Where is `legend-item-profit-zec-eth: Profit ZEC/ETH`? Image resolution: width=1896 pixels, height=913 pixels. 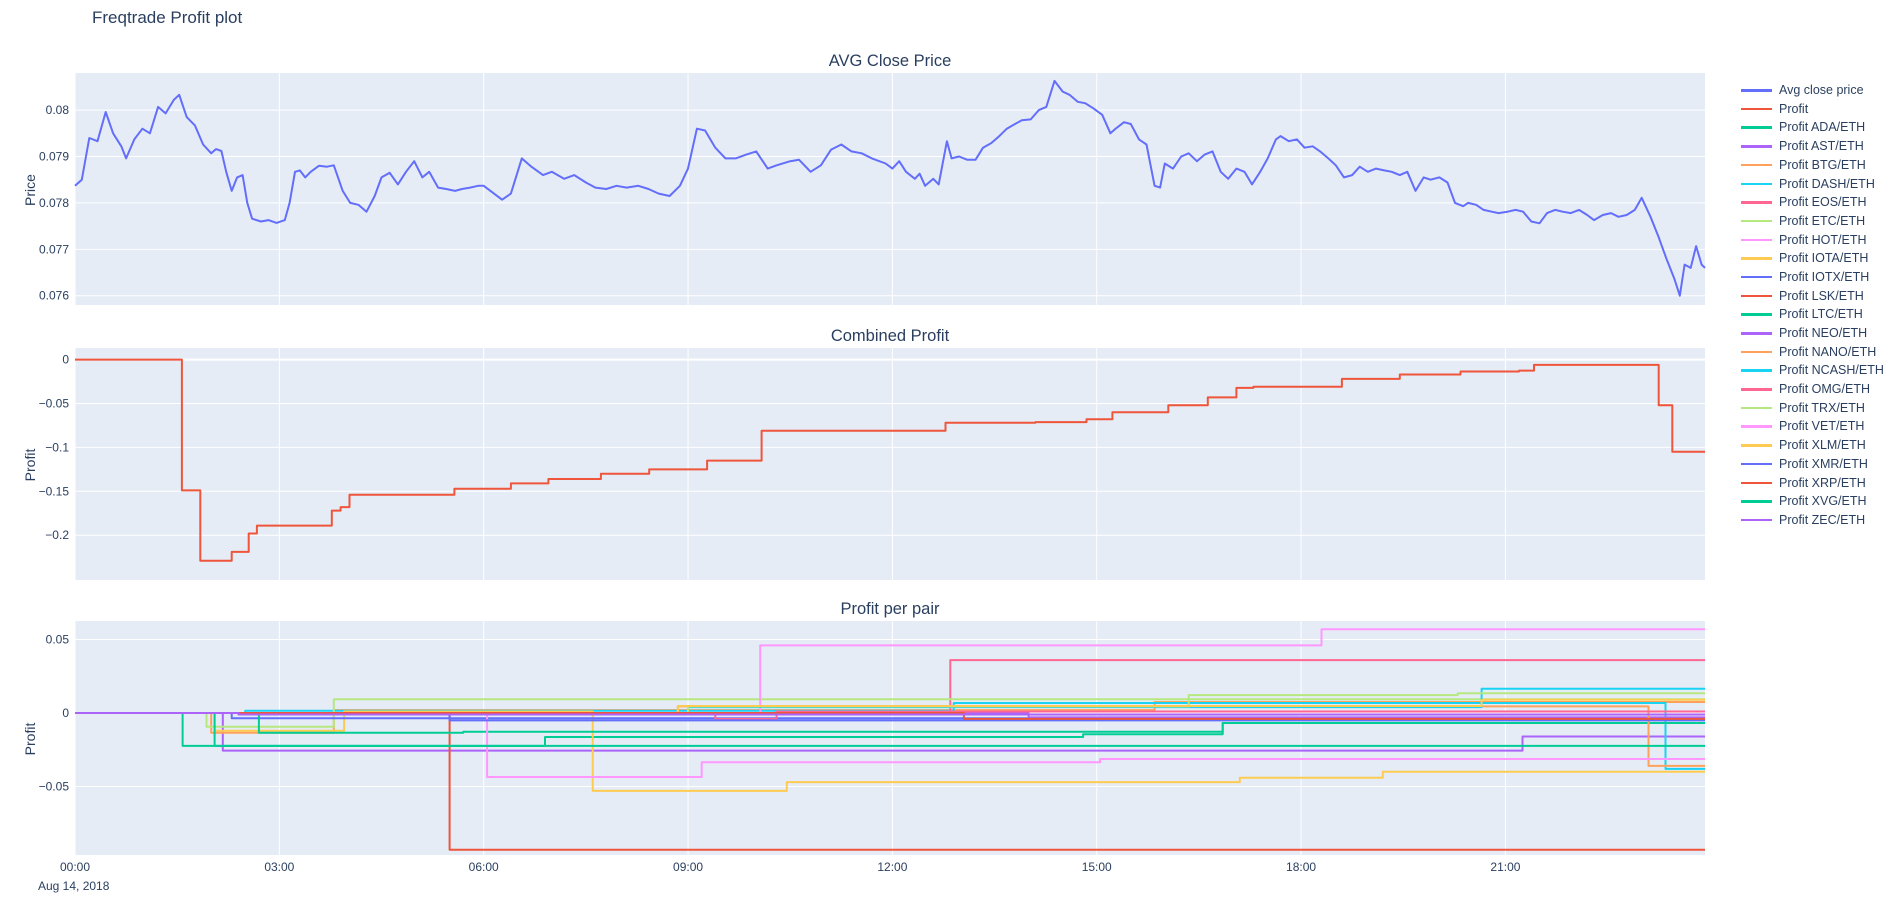 legend-item-profit-zec-eth: Profit ZEC/ETH is located at coordinates (1812, 520).